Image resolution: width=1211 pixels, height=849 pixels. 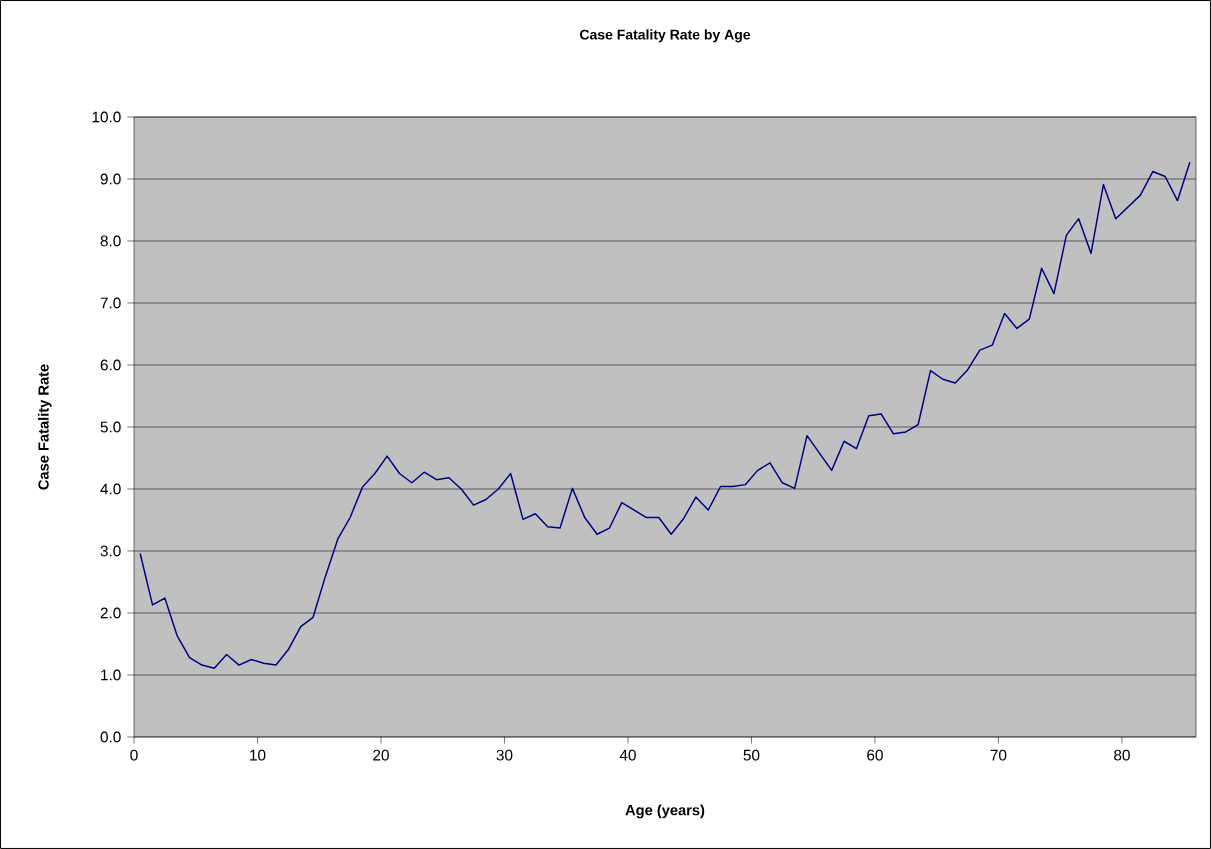 What do you see at coordinates (110, 365) in the screenshot?
I see `y-tick-label: 6.0` at bounding box center [110, 365].